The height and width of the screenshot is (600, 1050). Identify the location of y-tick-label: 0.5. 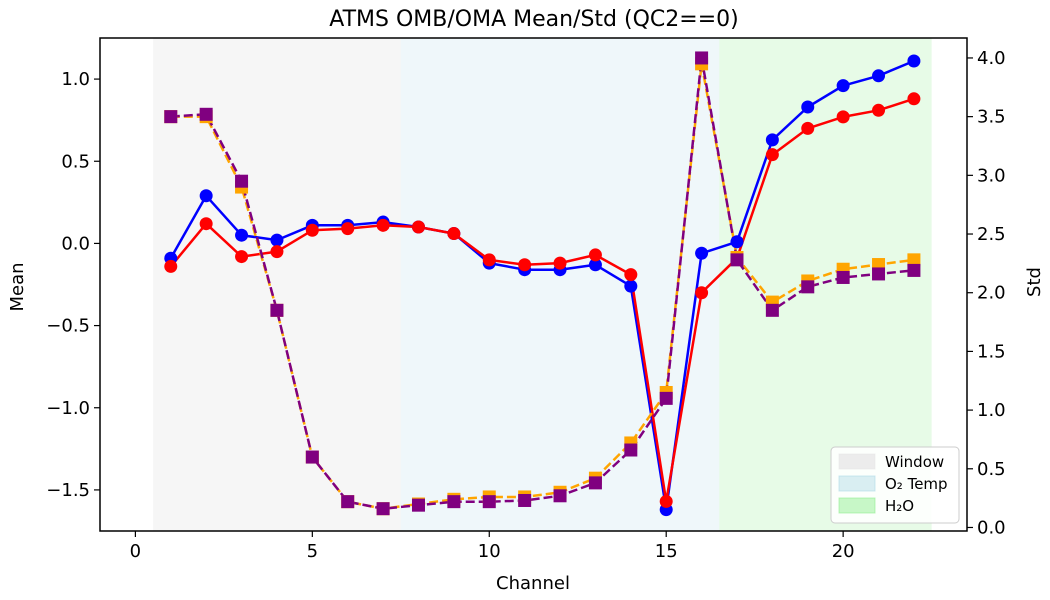
(75, 161).